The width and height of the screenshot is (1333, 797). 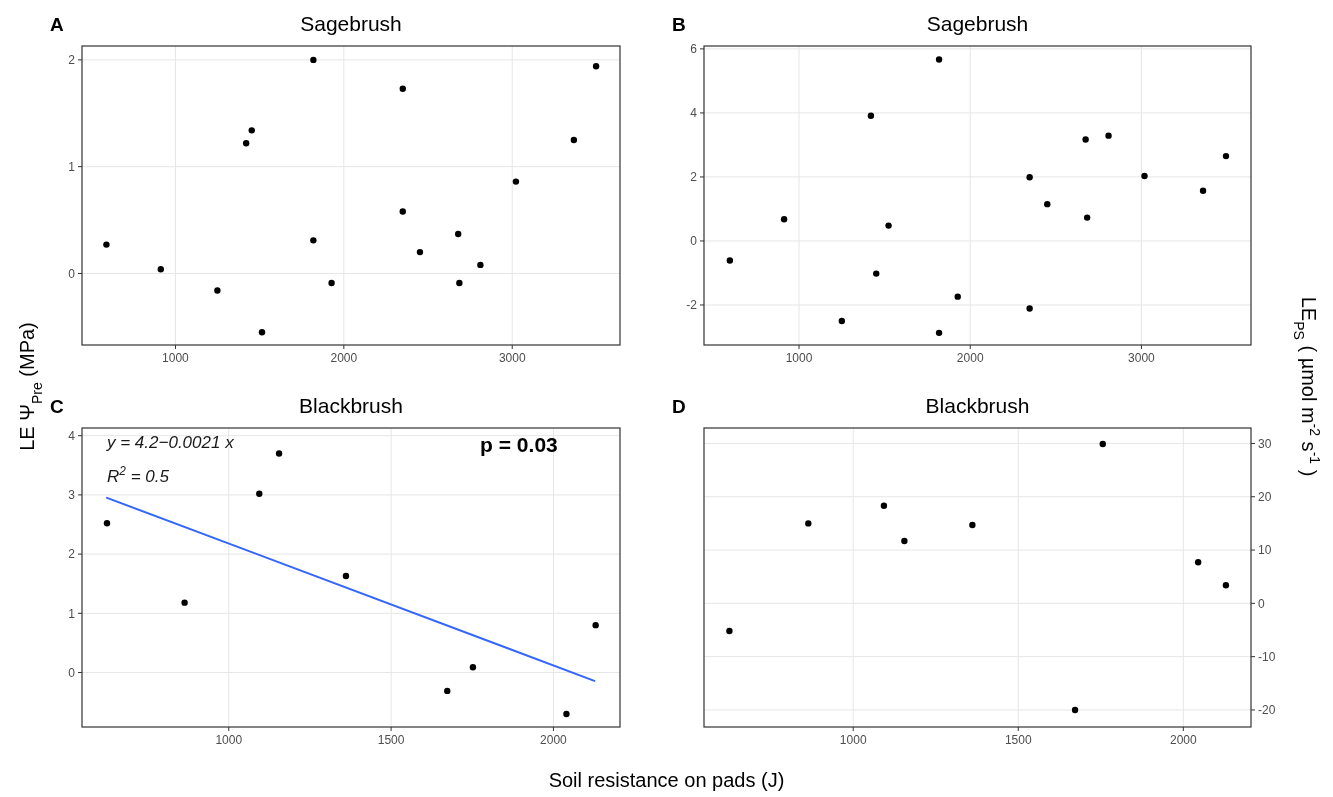 I want to click on y2-tick-label: -20, so click(x=1267, y=710).